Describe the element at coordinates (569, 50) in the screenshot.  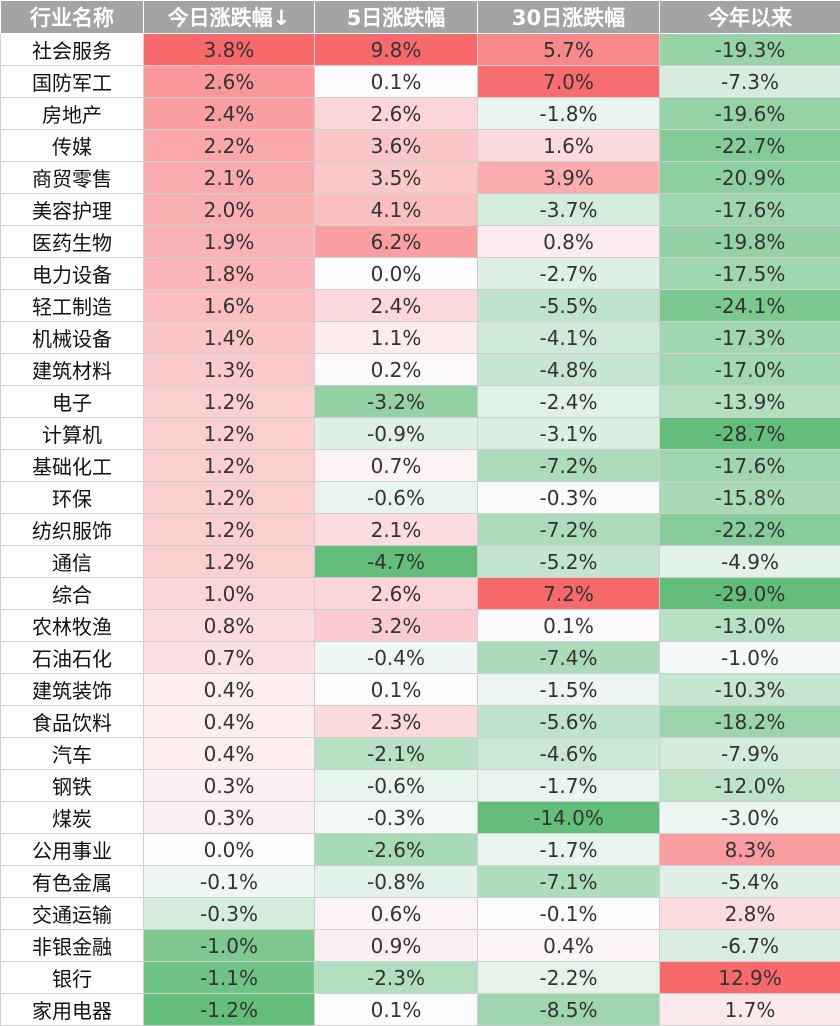
I see `30day-change-cell: 5.7%` at that location.